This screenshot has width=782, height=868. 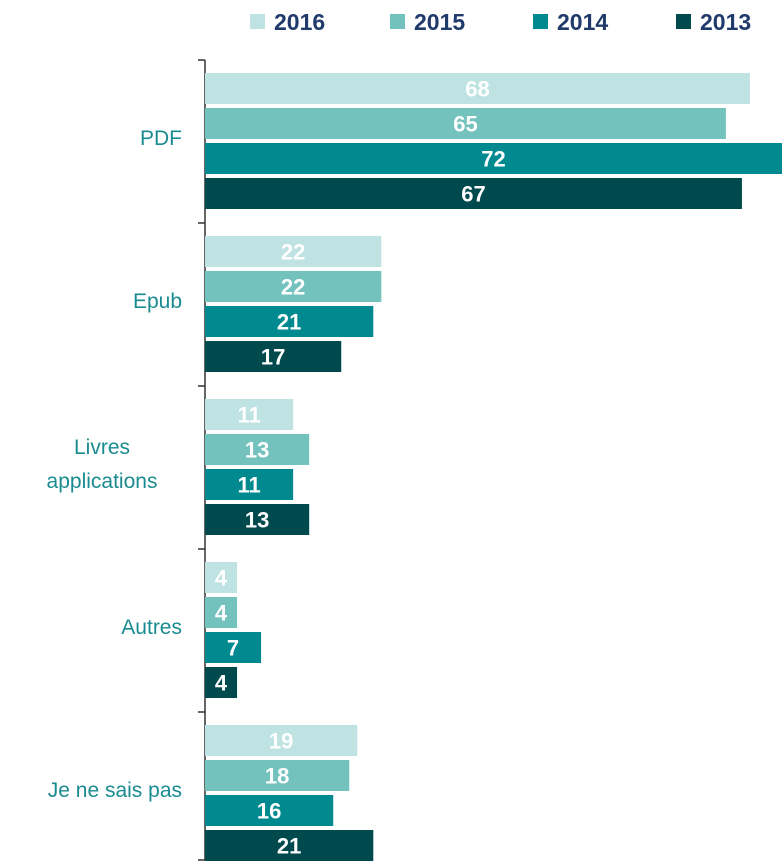 What do you see at coordinates (582, 22) in the screenshot?
I see `legend-label: 2014` at bounding box center [582, 22].